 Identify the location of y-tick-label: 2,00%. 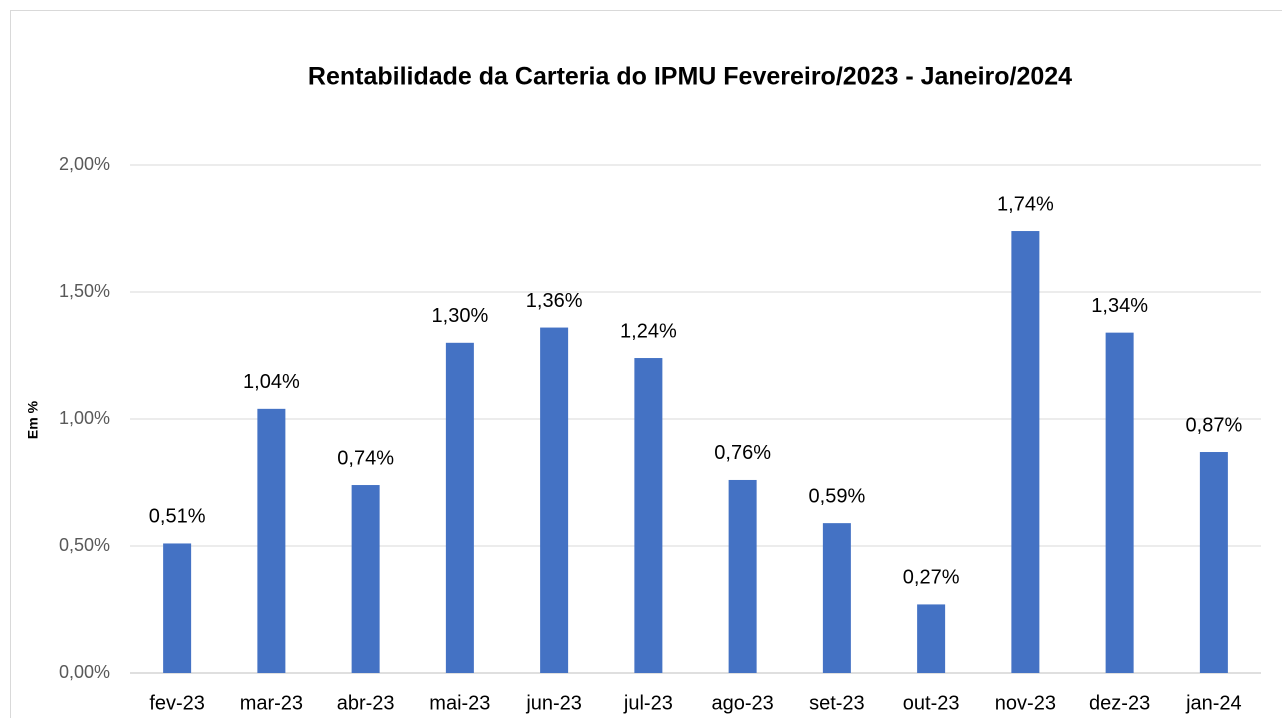
(84, 164).